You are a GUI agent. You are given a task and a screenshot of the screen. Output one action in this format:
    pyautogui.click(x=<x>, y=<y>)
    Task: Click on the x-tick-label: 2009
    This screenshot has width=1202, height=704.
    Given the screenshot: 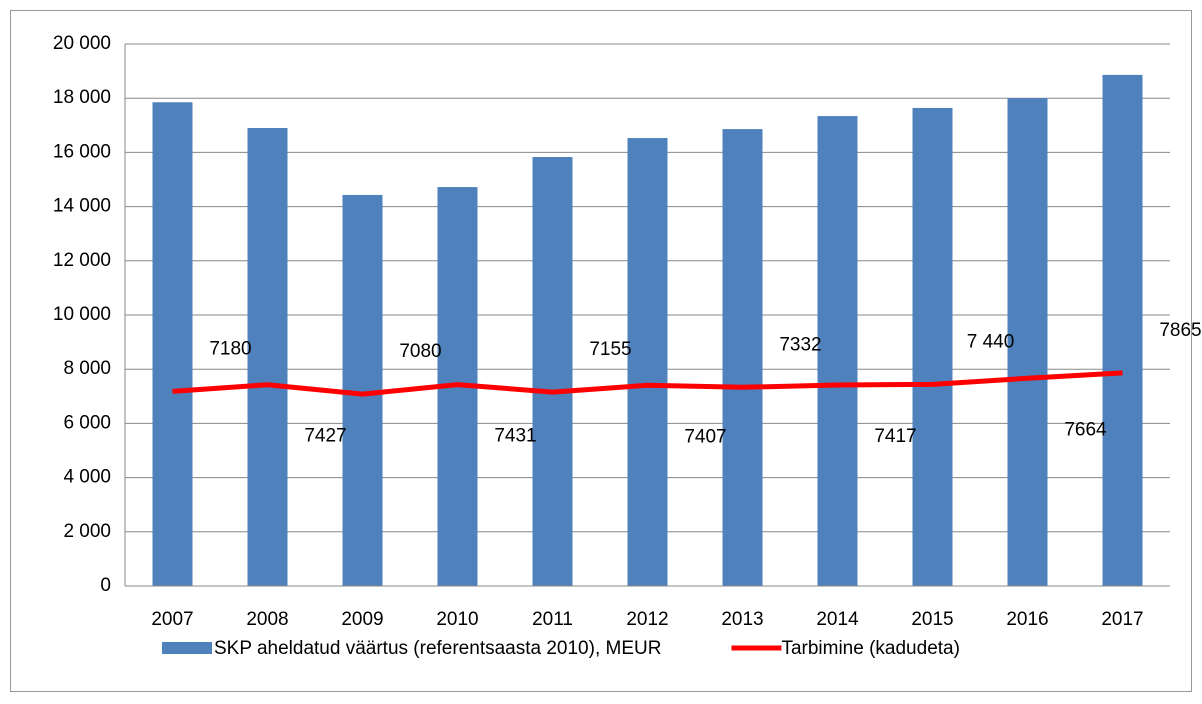 What is the action you would take?
    pyautogui.click(x=362, y=619)
    